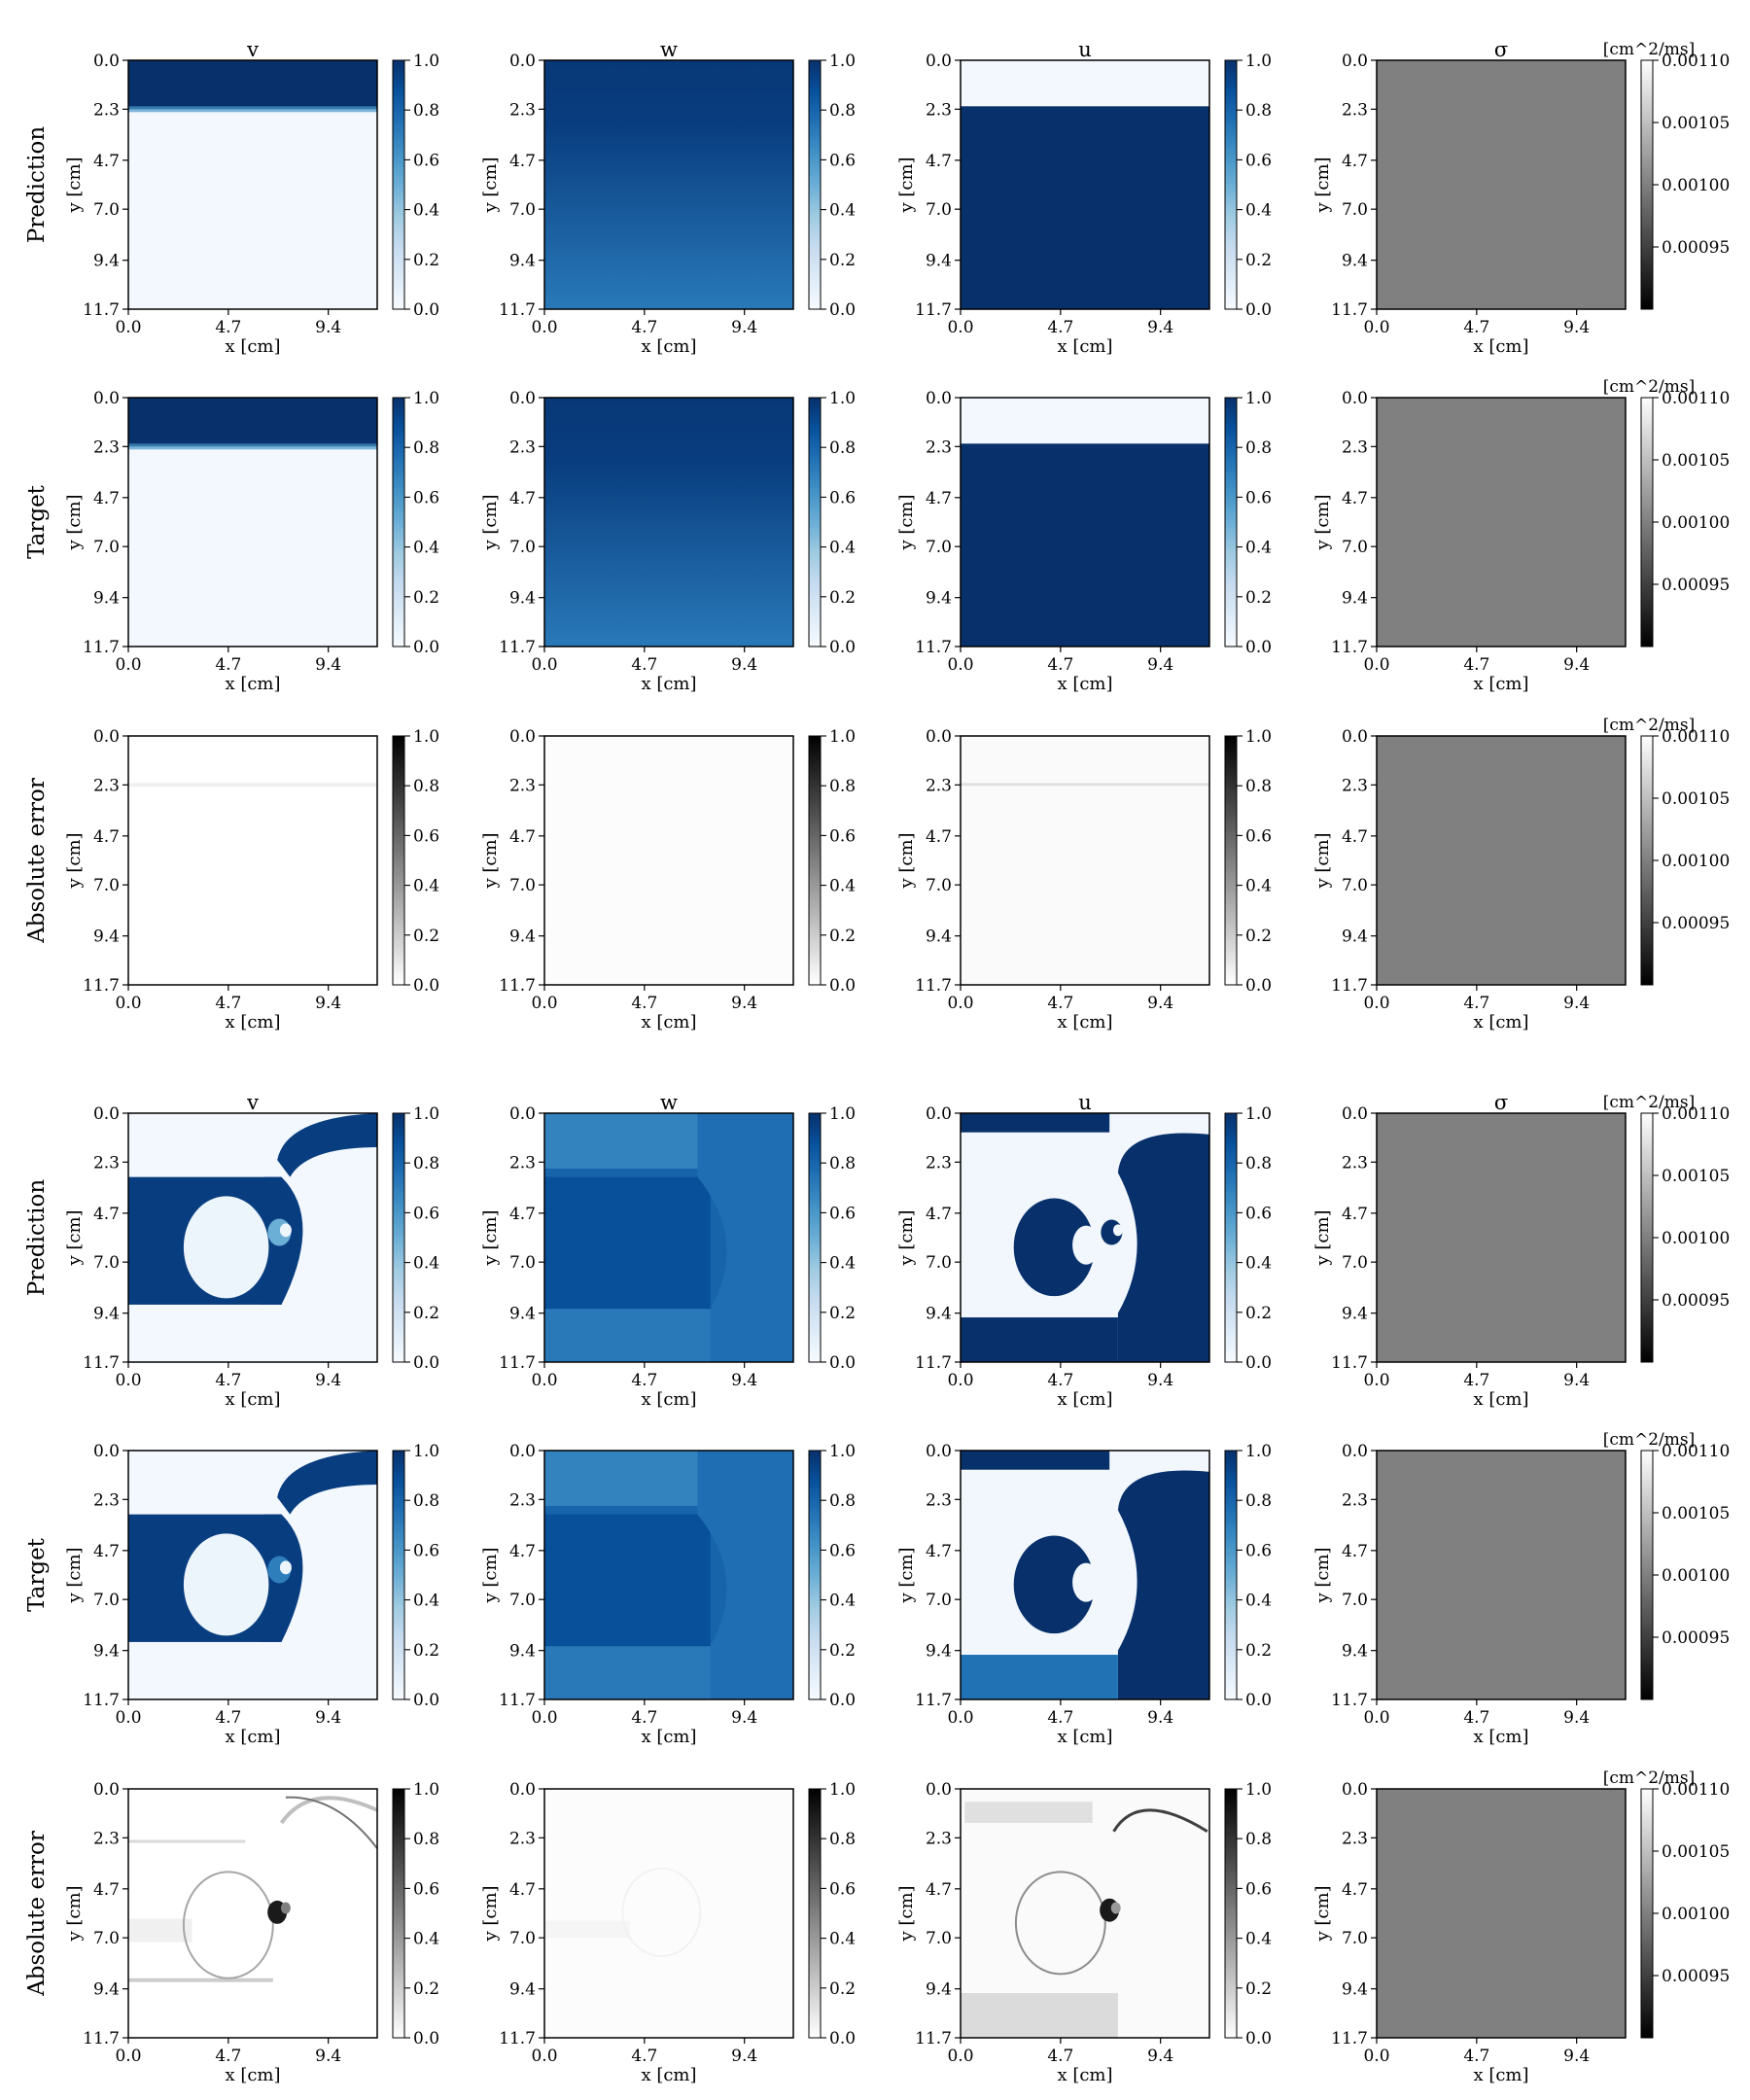 The image size is (1750, 2100). I want to click on panel-title: σ, so click(1501, 1102).